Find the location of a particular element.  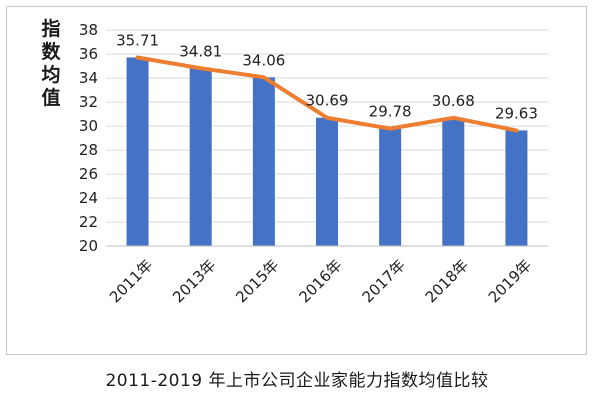

data-label: 30.68 is located at coordinates (453, 101).